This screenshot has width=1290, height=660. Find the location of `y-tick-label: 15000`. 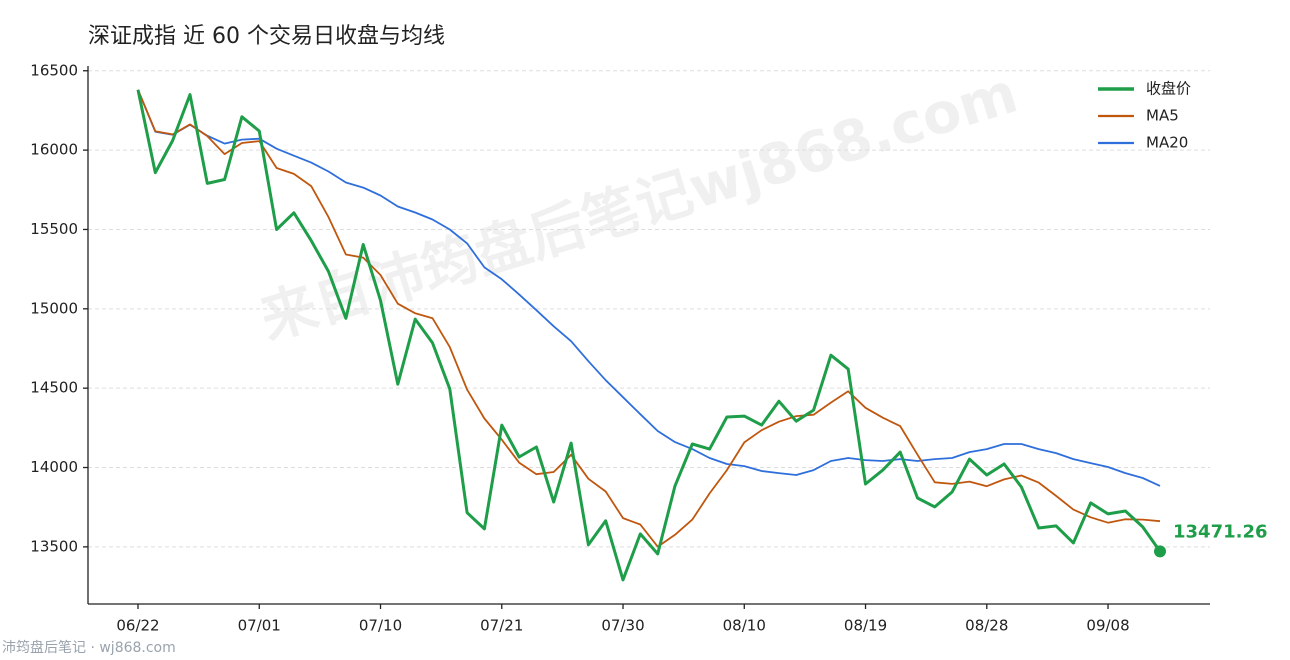

y-tick-label: 15000 is located at coordinates (54, 308).